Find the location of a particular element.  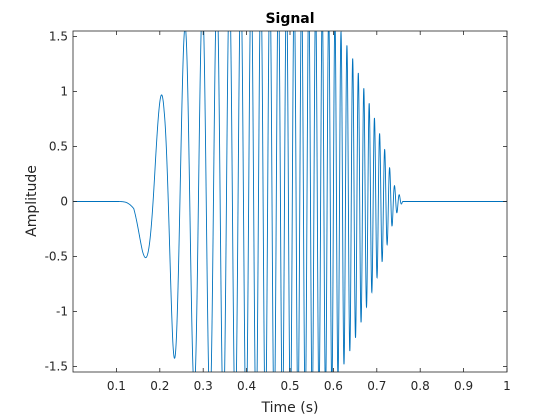

x-tick-label: 0.4 is located at coordinates (246, 386).